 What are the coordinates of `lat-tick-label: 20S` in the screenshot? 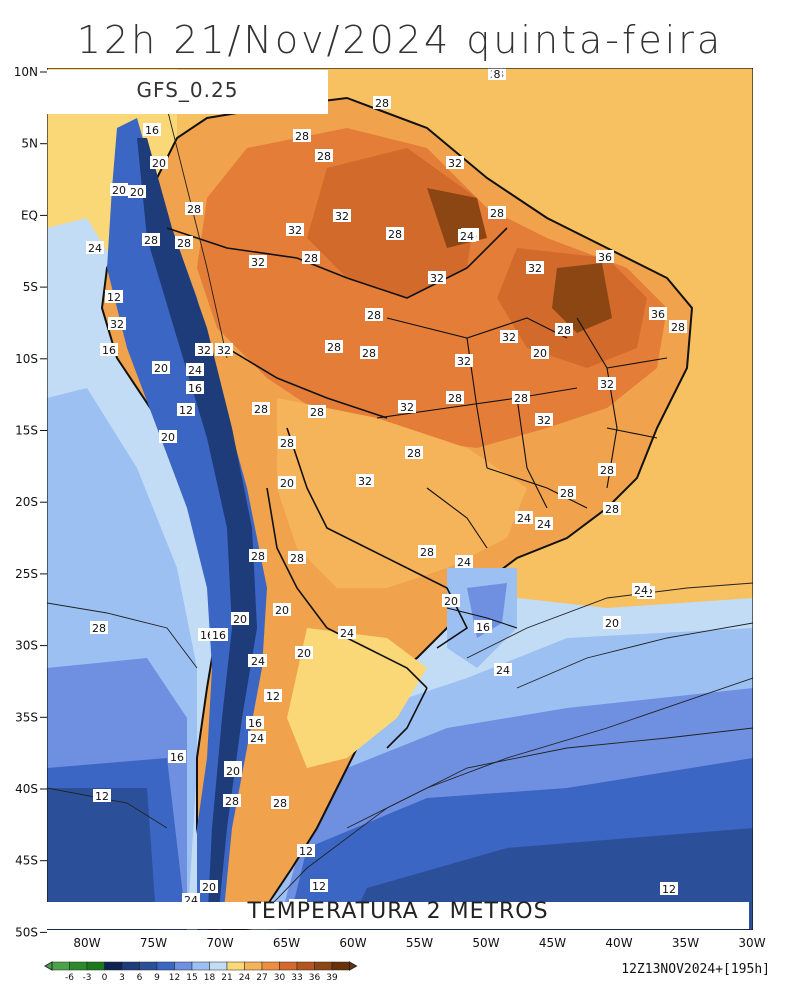 It's located at (26, 502).